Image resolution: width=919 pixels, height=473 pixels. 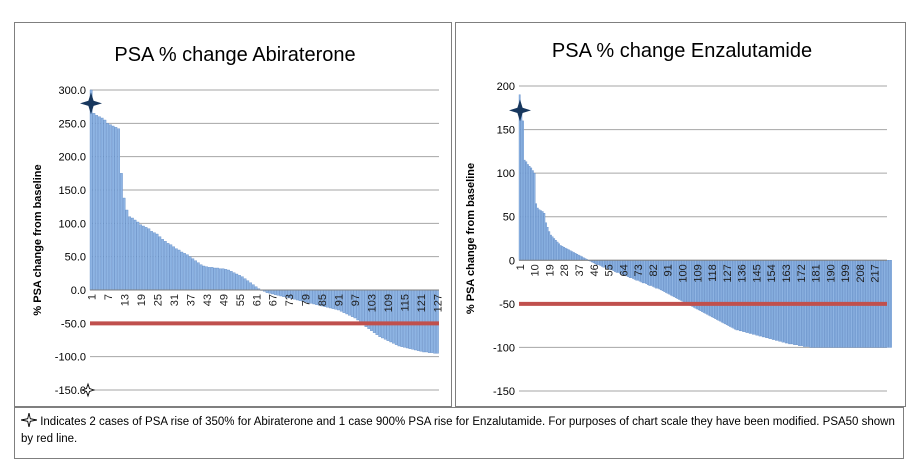 What do you see at coordinates (72, 124) in the screenshot?
I see `abiraterone-y-tick-label: 250.0` at bounding box center [72, 124].